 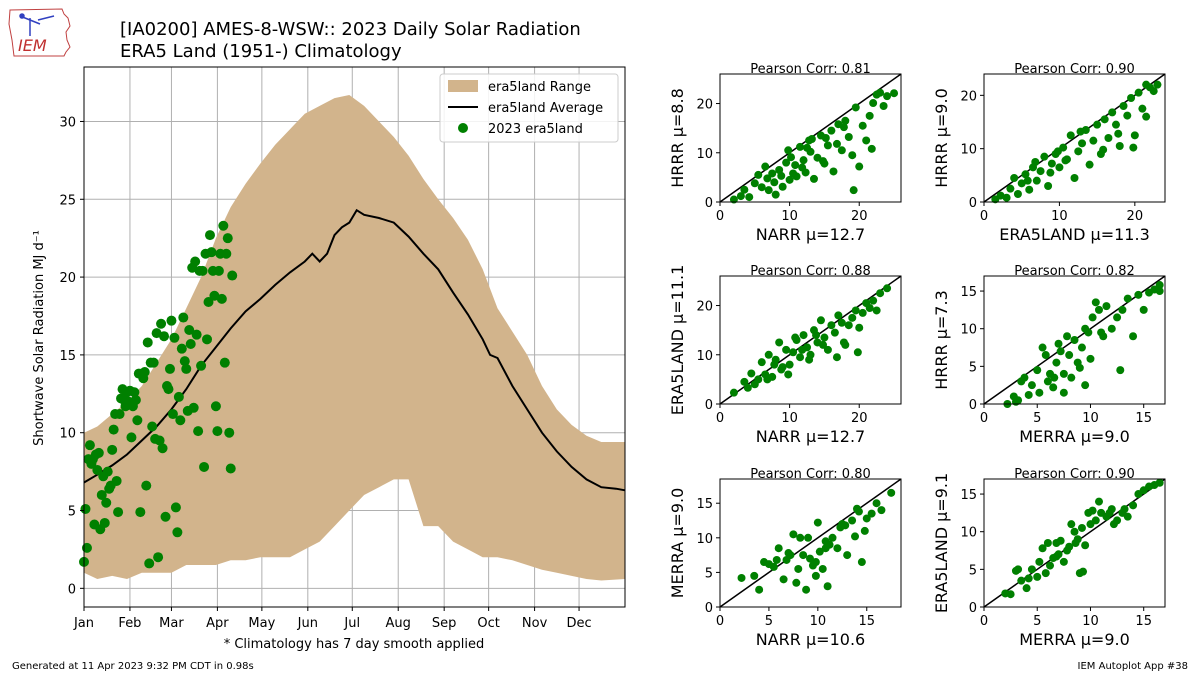 What do you see at coordinates (1074, 271) in the screenshot?
I see `scatter-title: Pearson Corr: 0.82` at bounding box center [1074, 271].